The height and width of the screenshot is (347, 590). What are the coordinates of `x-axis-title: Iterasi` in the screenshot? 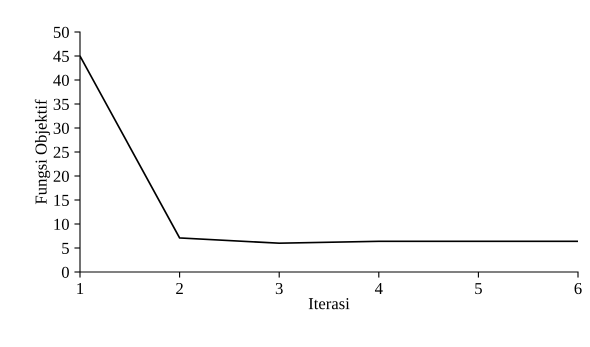 It's located at (329, 304).